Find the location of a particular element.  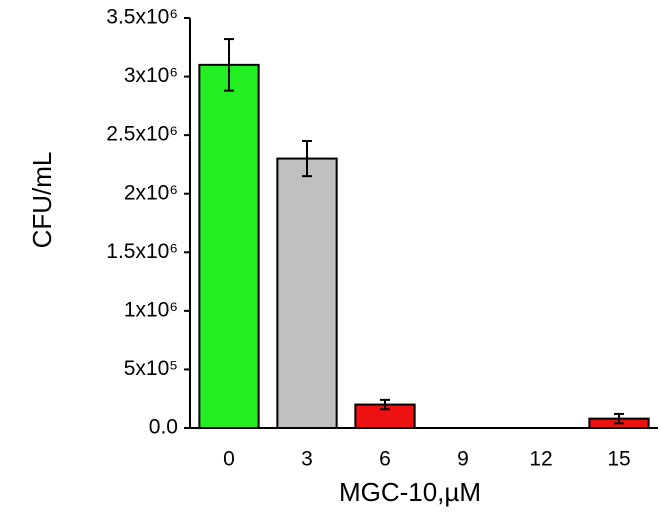

x-tick-label: 15 is located at coordinates (618, 459).